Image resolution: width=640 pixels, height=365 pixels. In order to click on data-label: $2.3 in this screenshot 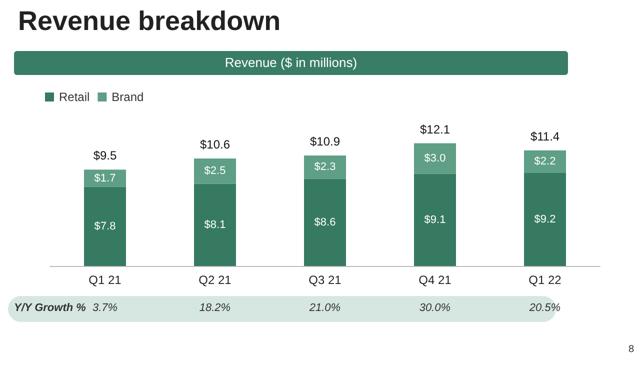, I will do `click(325, 167)`.